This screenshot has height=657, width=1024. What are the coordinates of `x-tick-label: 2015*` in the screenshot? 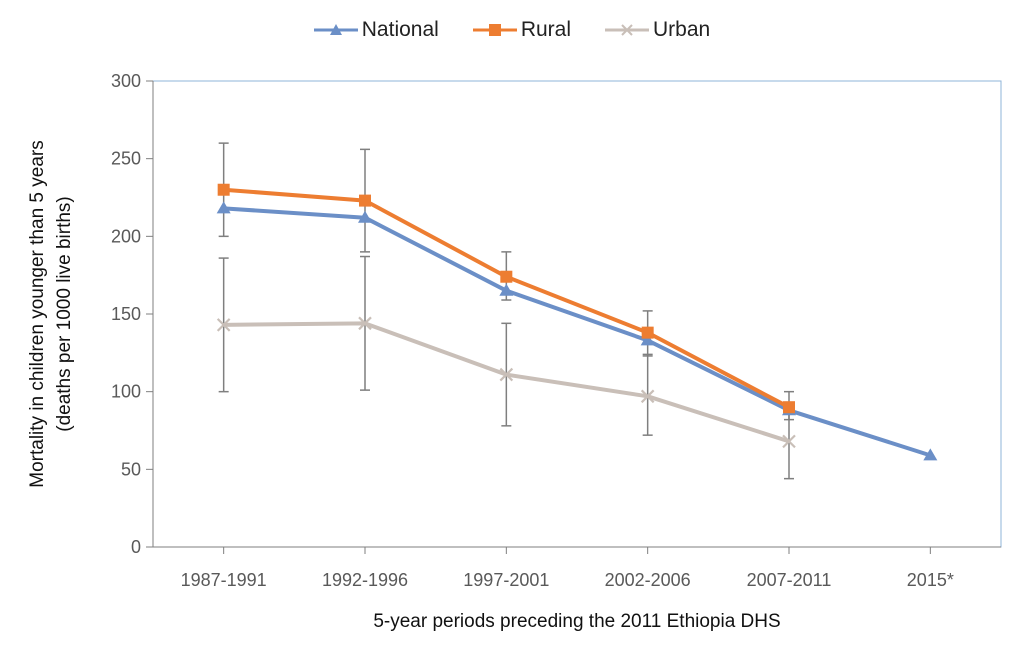 It's located at (930, 580).